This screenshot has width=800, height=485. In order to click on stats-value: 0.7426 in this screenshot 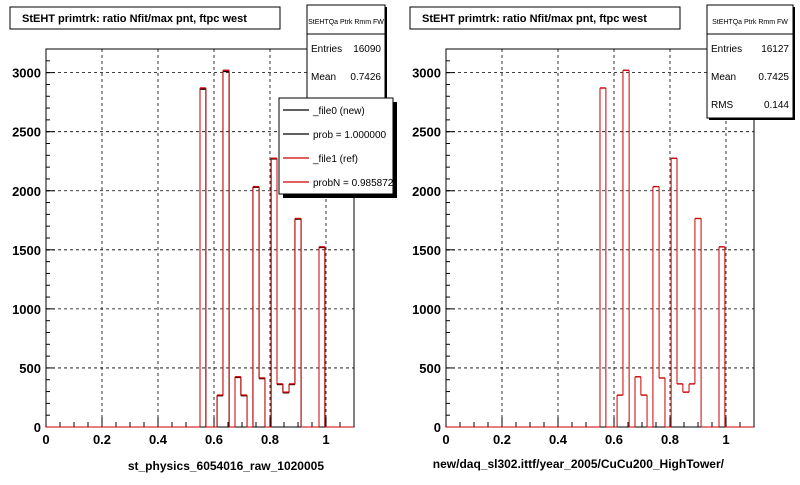, I will do `click(365, 77)`.